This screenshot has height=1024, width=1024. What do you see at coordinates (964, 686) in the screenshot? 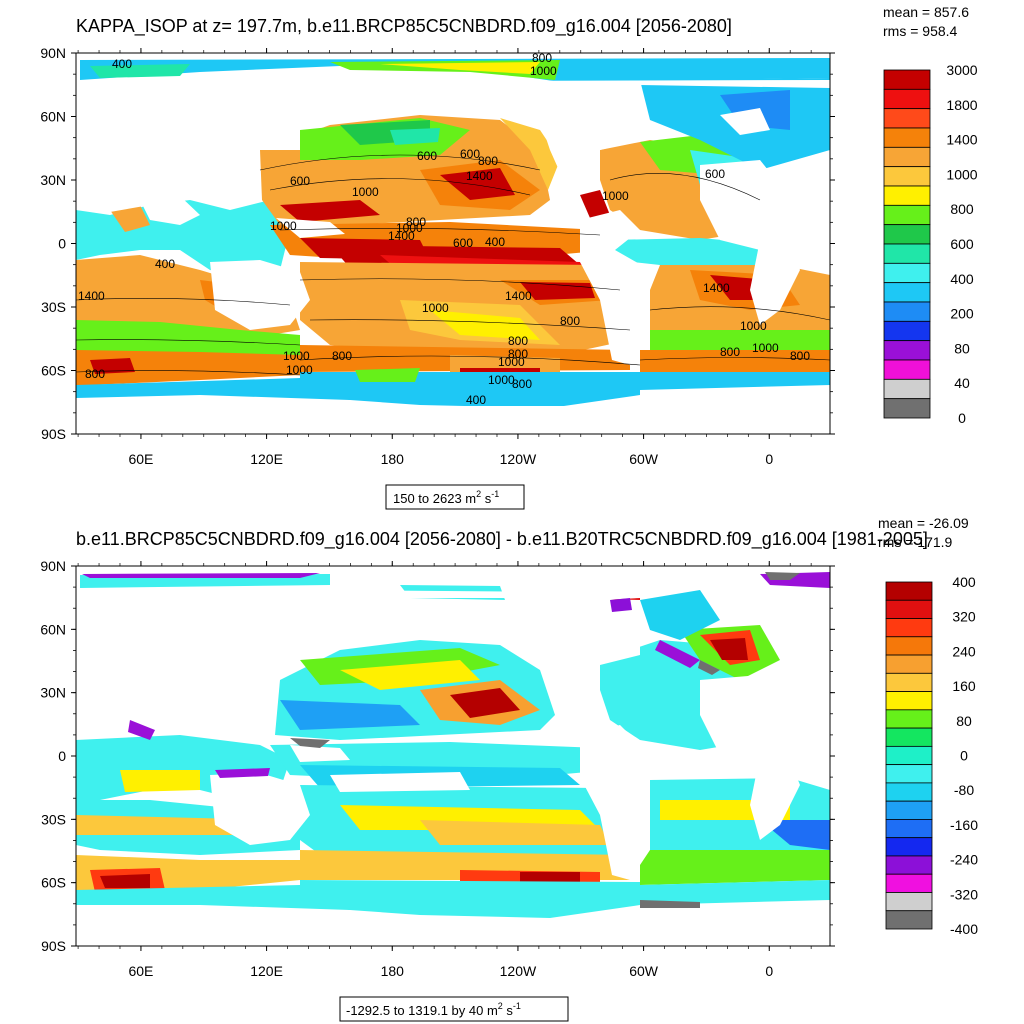
I see `colorbar-label: 160` at bounding box center [964, 686].